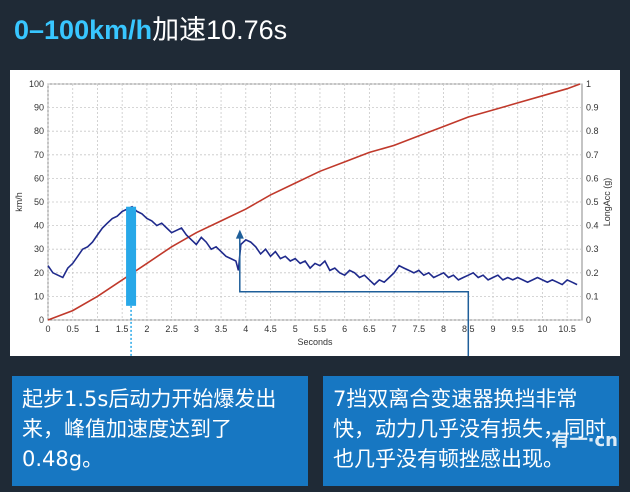 The height and width of the screenshot is (492, 630). I want to click on x-tick-label: 10, so click(542, 329).